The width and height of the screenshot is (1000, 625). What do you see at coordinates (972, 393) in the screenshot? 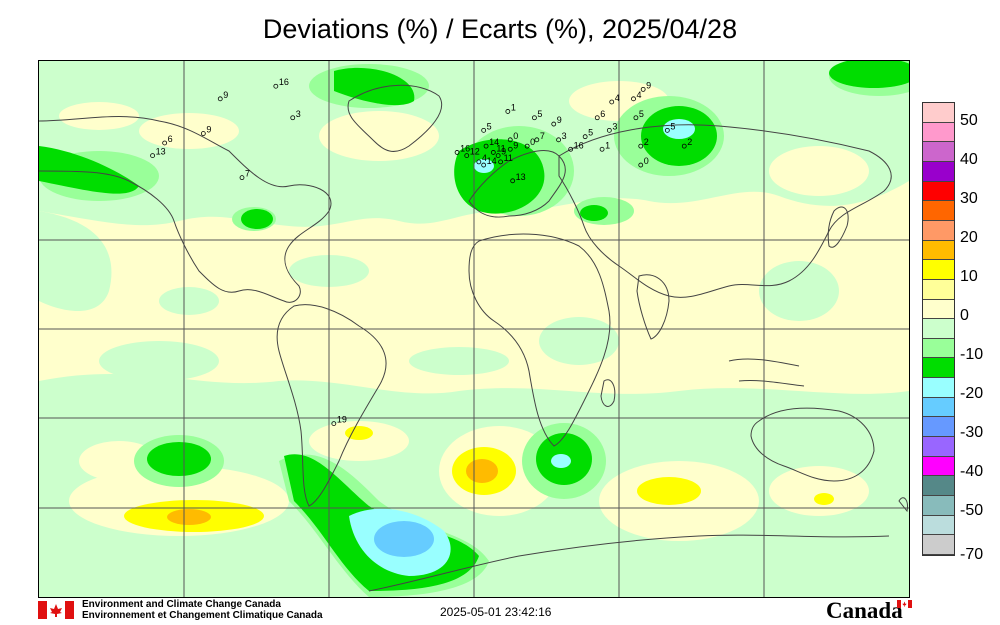
I see `legend-tick-label: -20` at bounding box center [972, 393].